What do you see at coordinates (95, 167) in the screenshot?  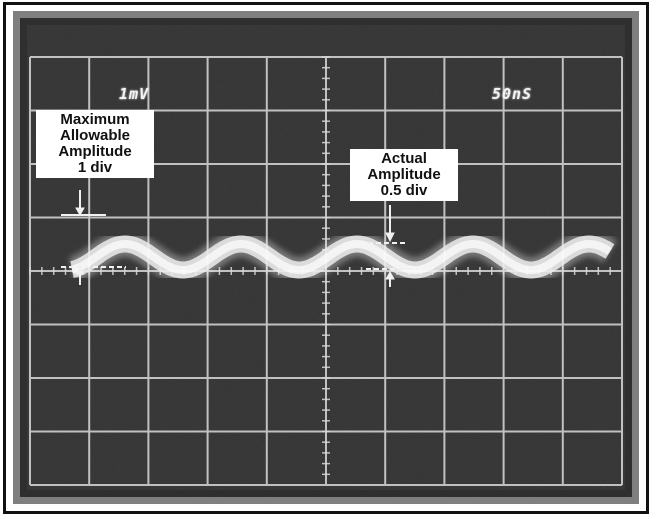 I see `callout-line: 1 div` at bounding box center [95, 167].